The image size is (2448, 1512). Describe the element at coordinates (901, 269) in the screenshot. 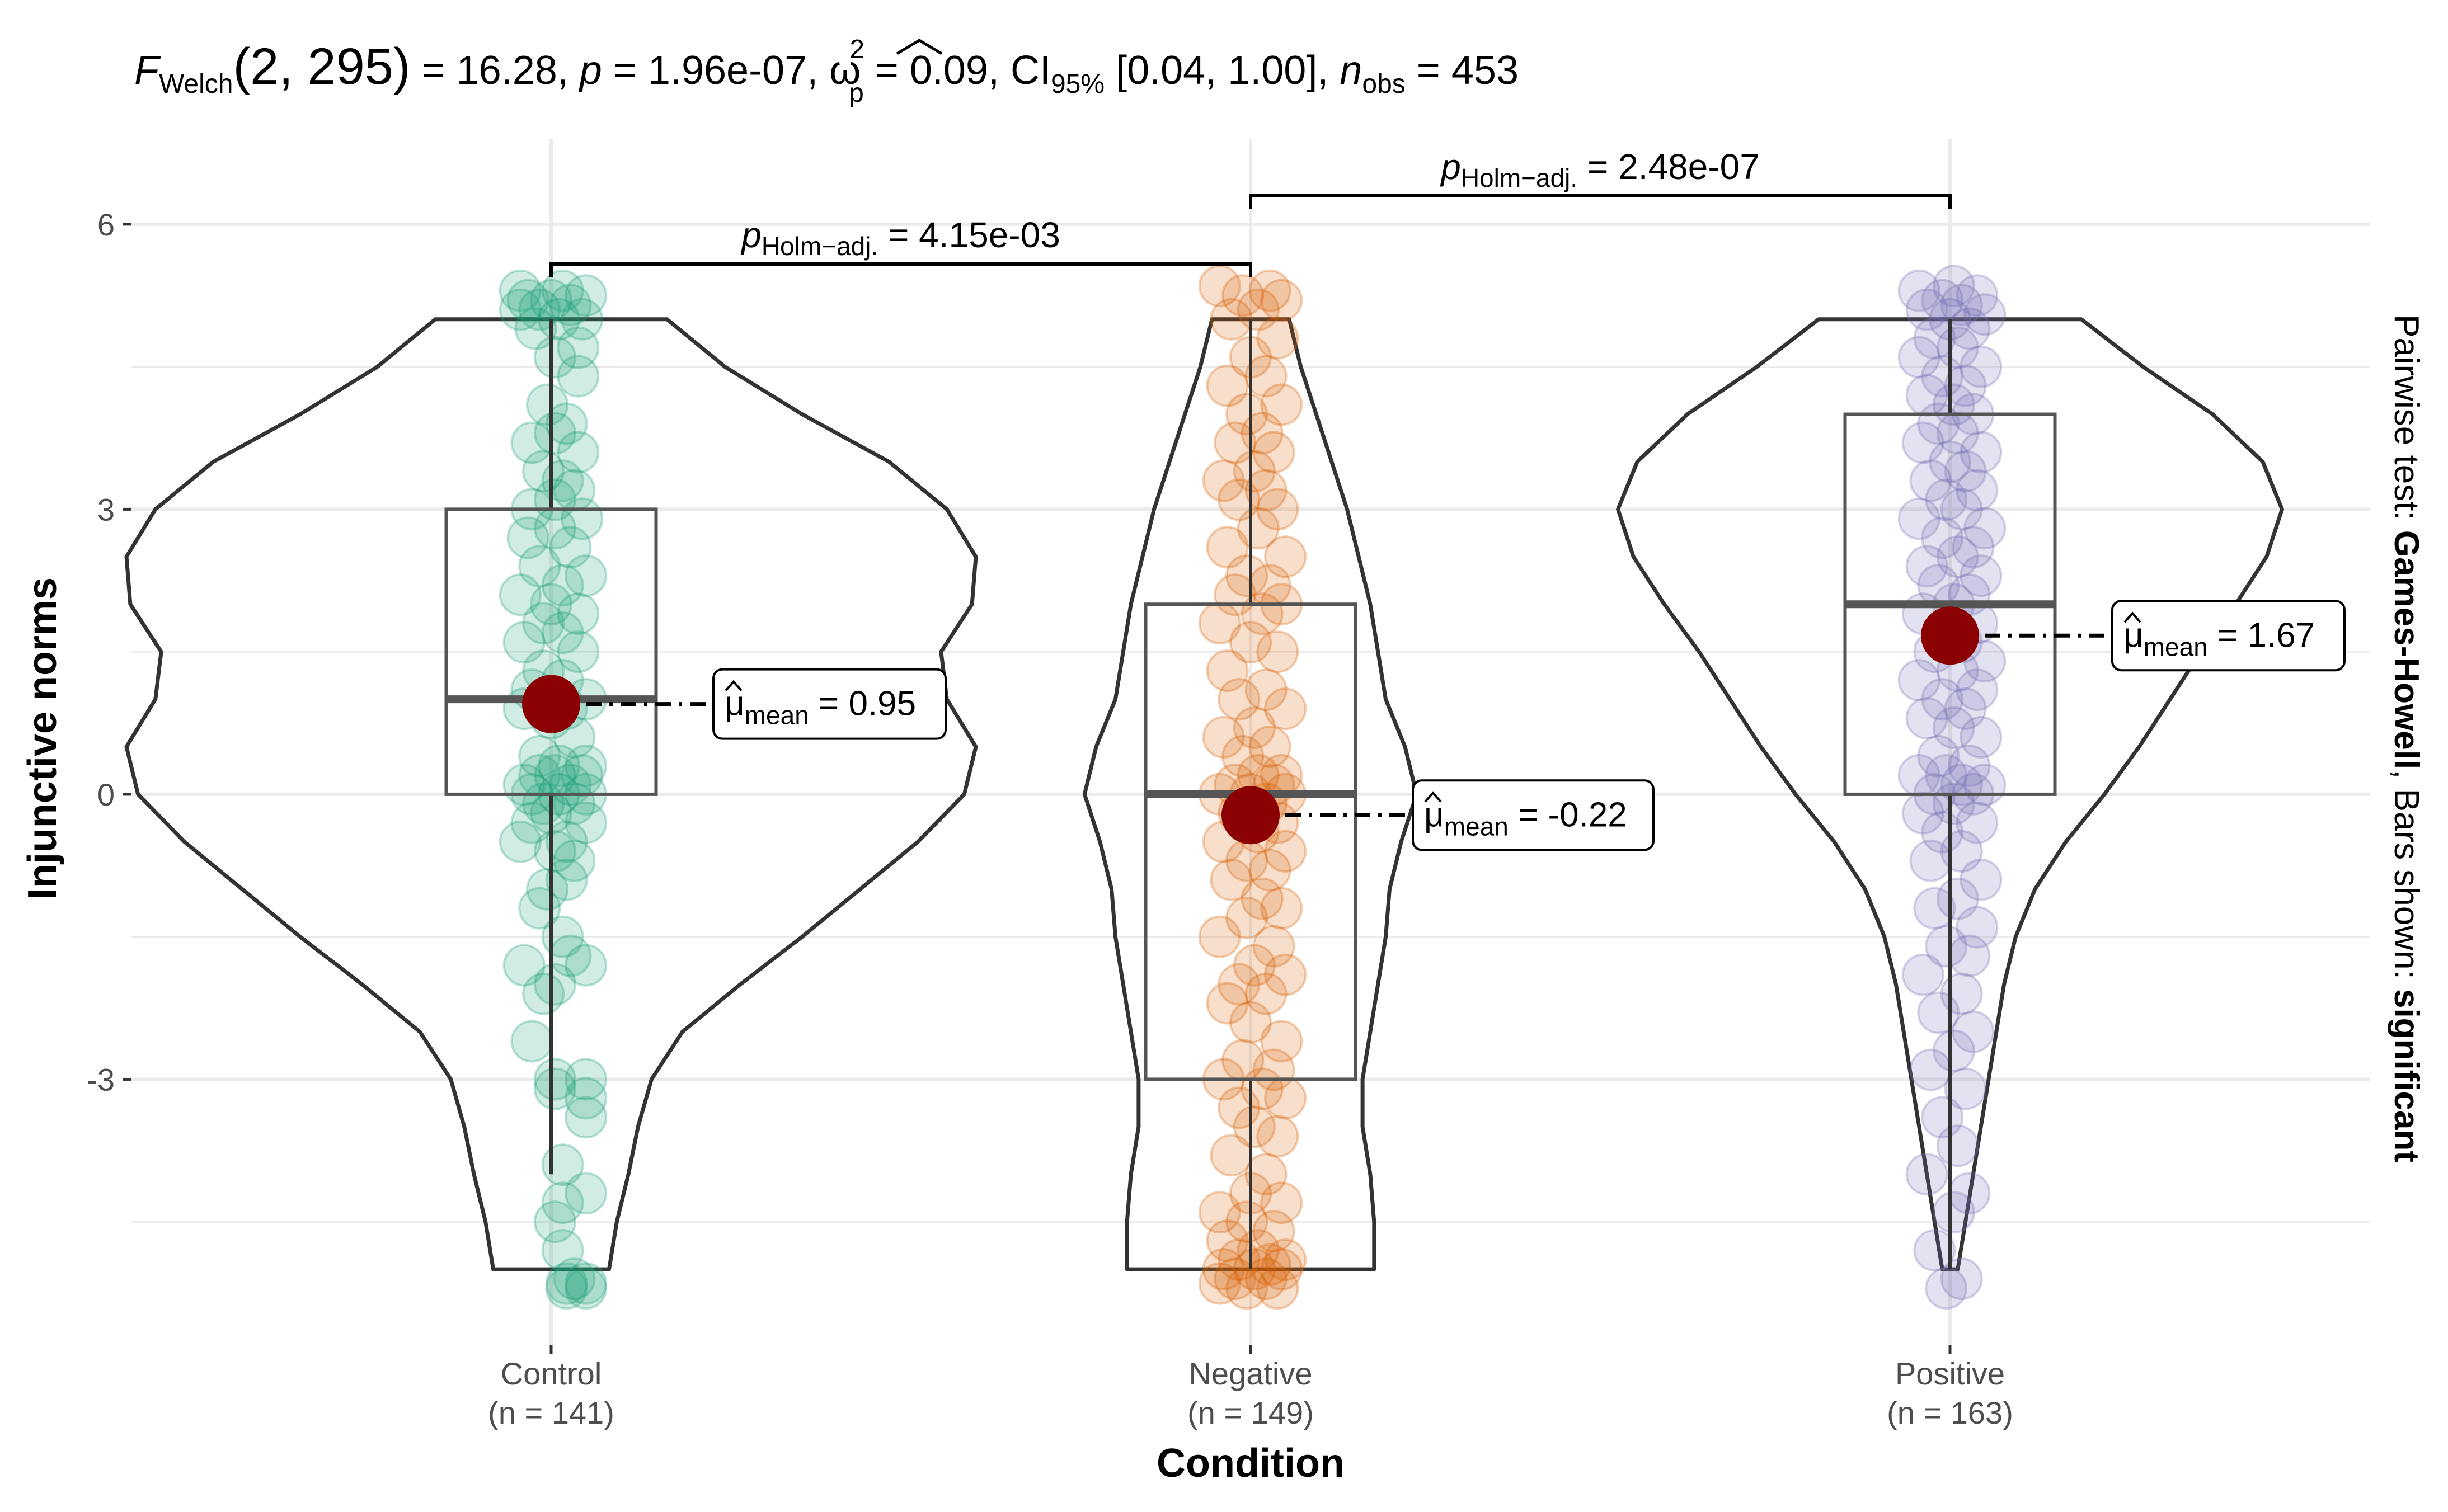

I see `significance-bracket` at that location.